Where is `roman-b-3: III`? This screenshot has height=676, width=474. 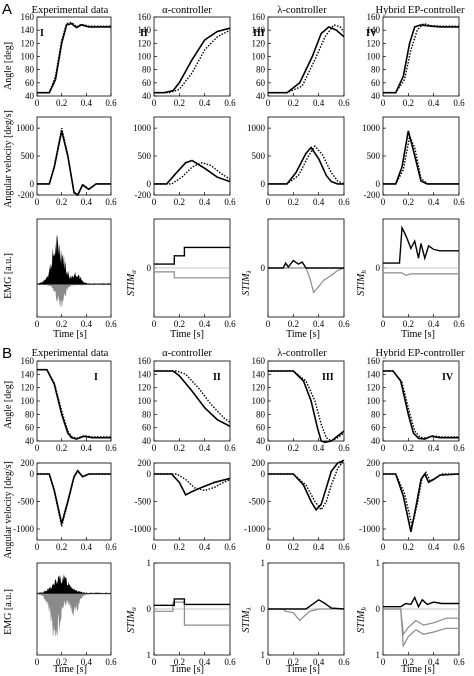 roman-b-3: III is located at coordinates (328, 377).